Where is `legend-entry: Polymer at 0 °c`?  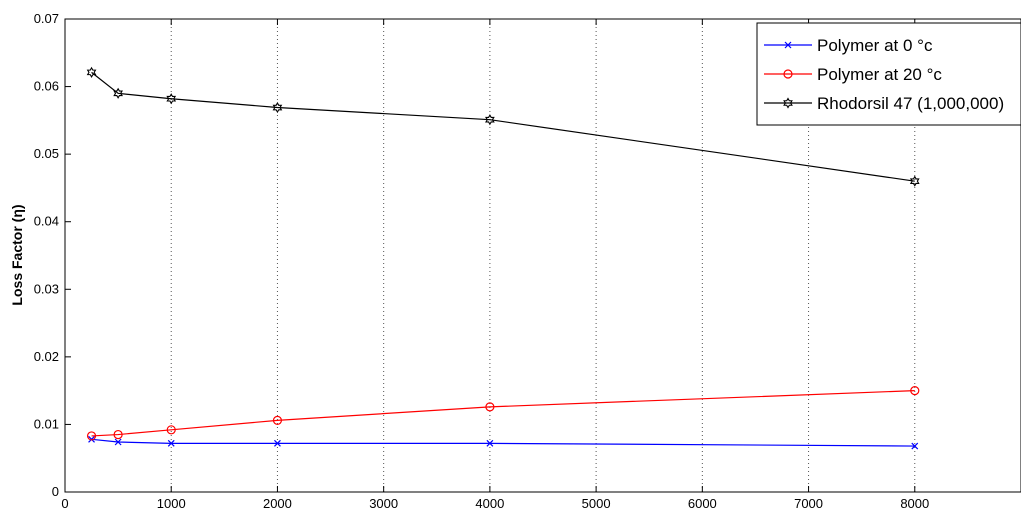
legend-entry: Polymer at 0 °c is located at coordinates (848, 45).